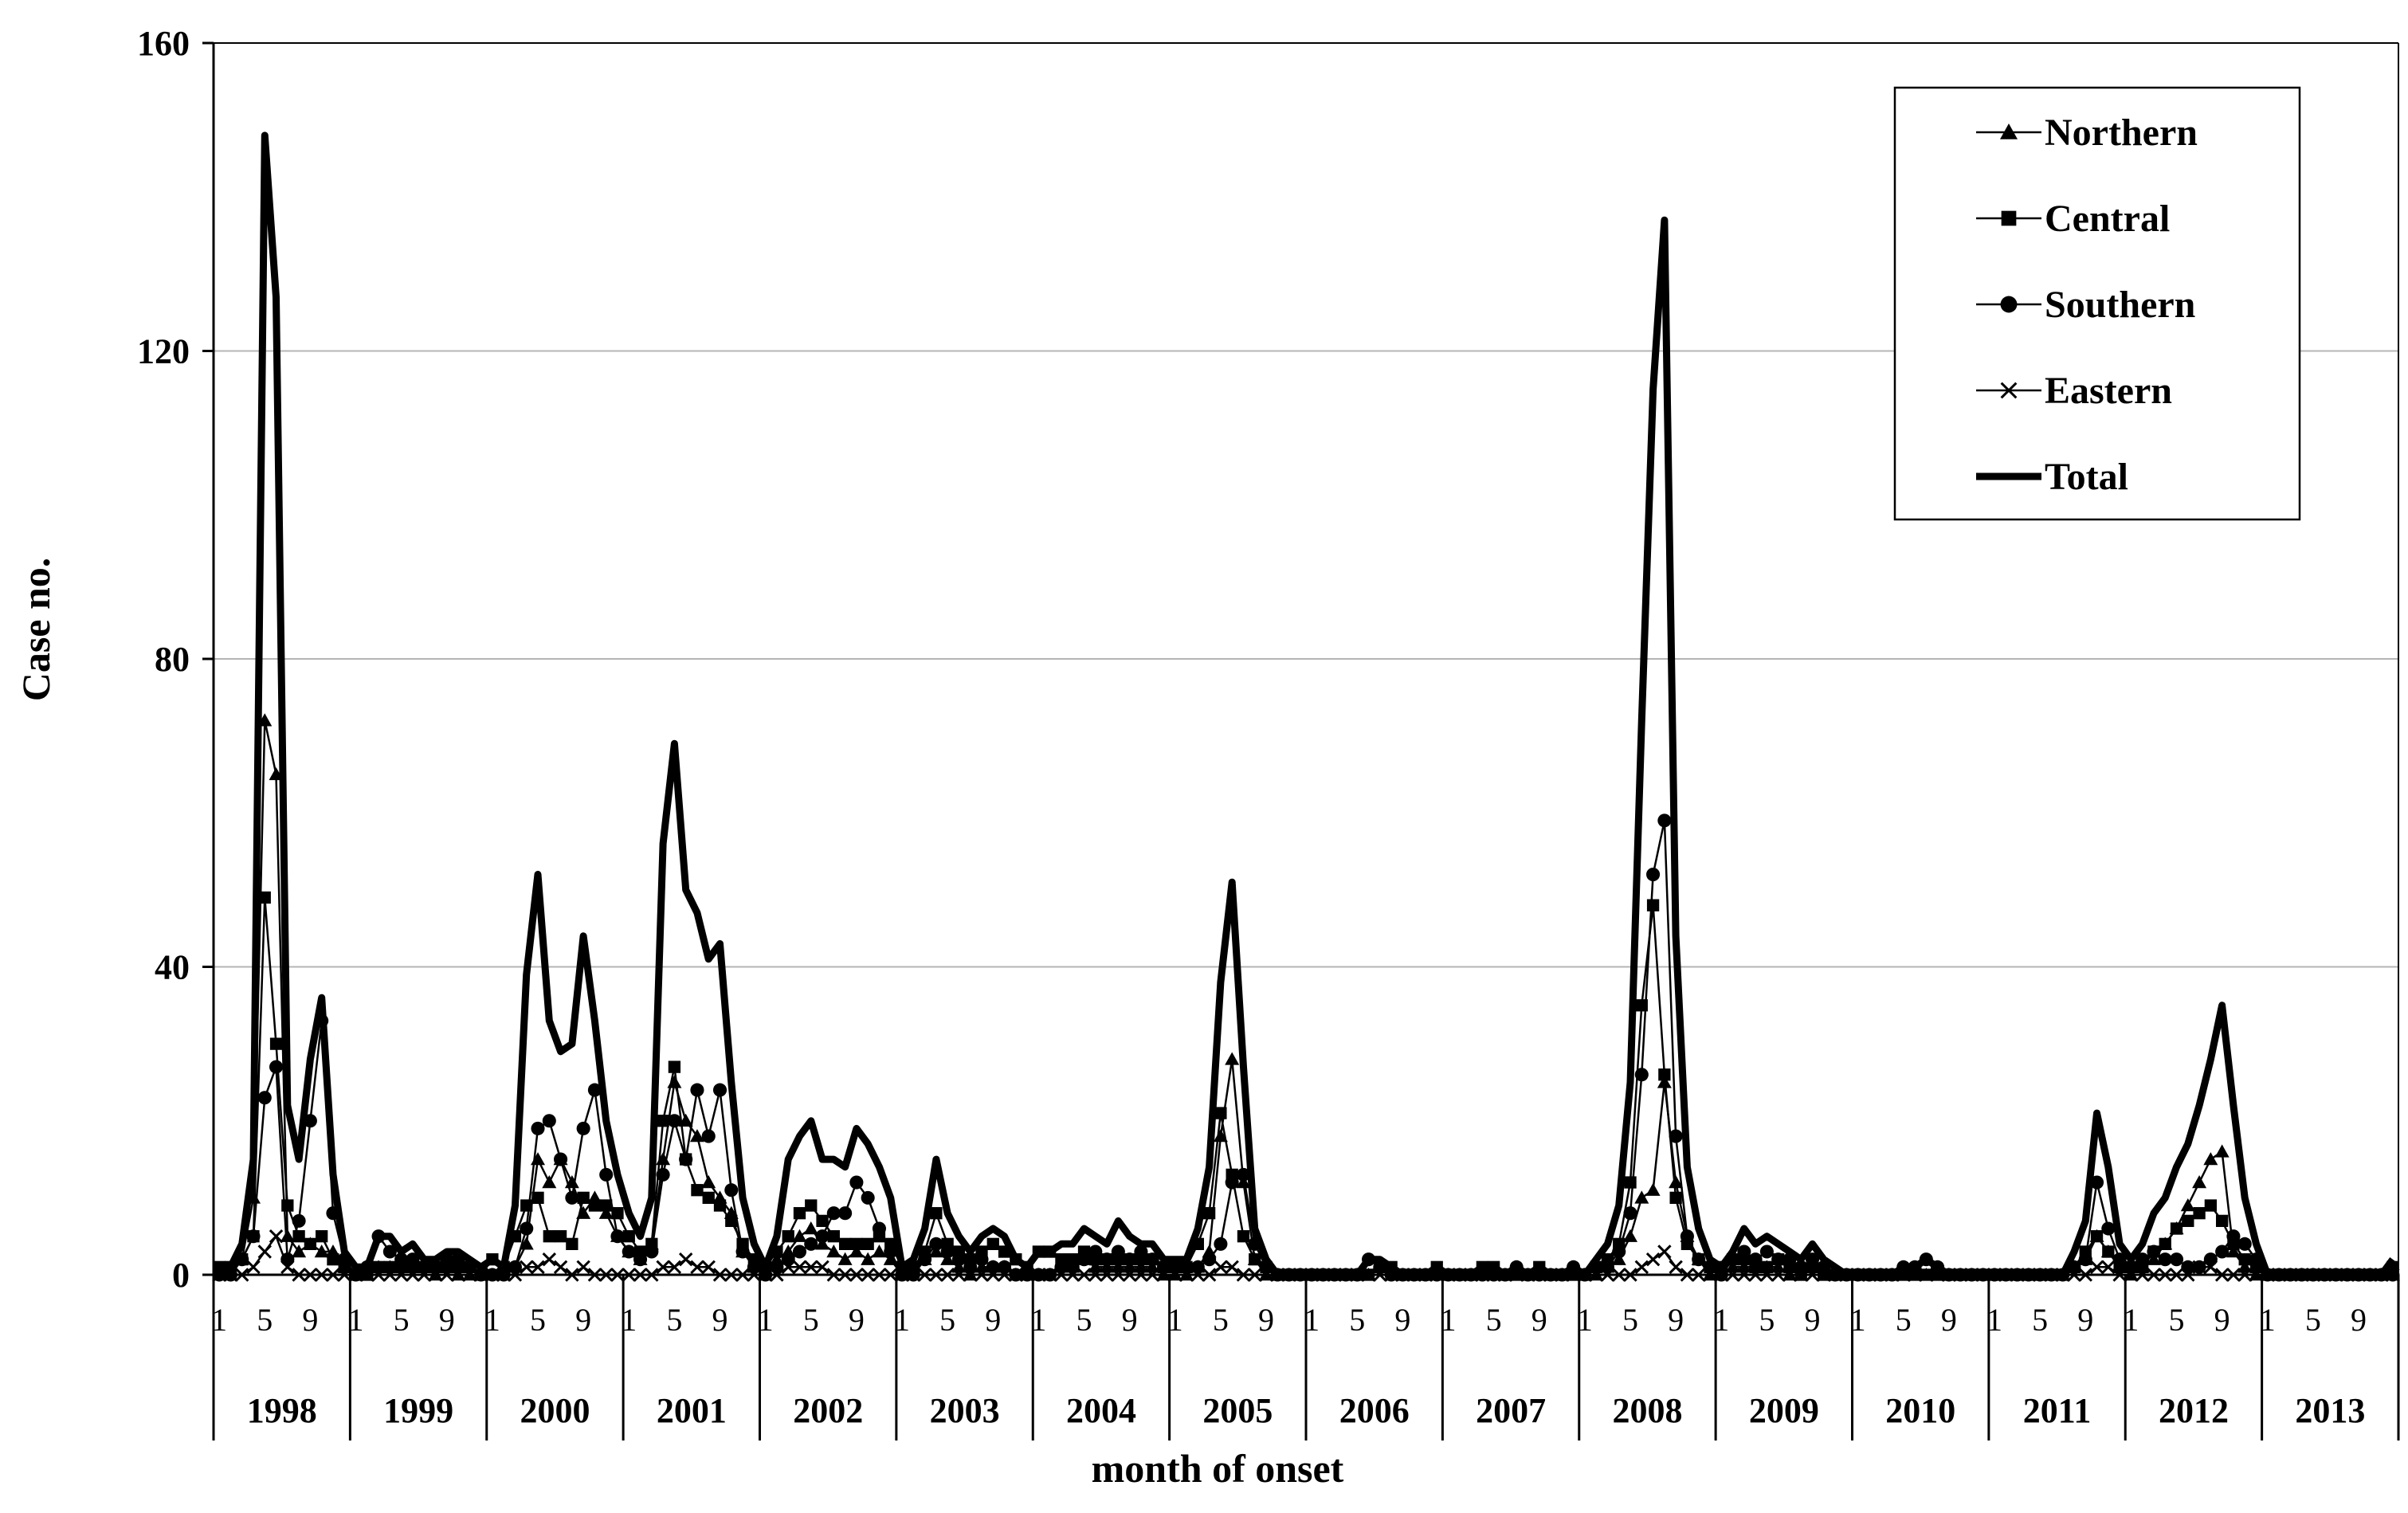  I want to click on x-axis-title: month of onset, so click(1218, 1468).